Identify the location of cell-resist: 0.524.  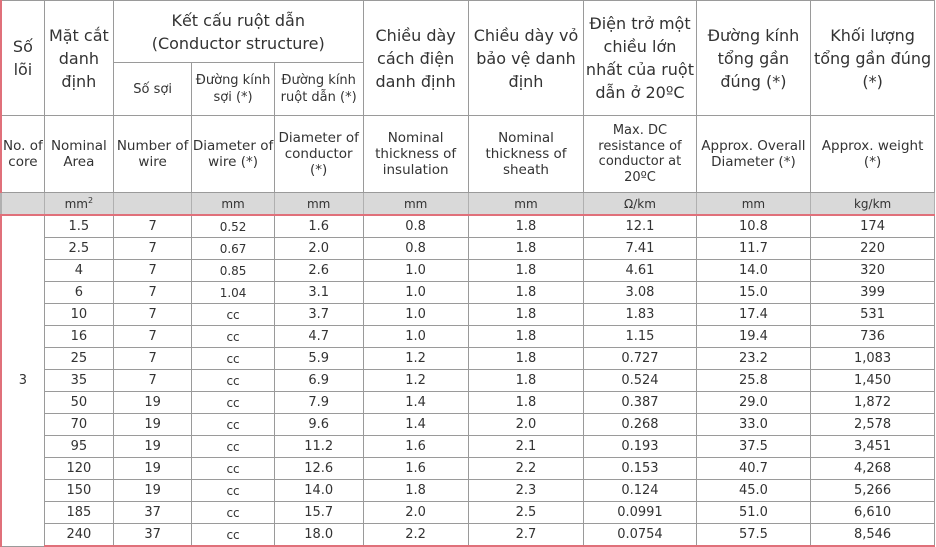
(640, 380).